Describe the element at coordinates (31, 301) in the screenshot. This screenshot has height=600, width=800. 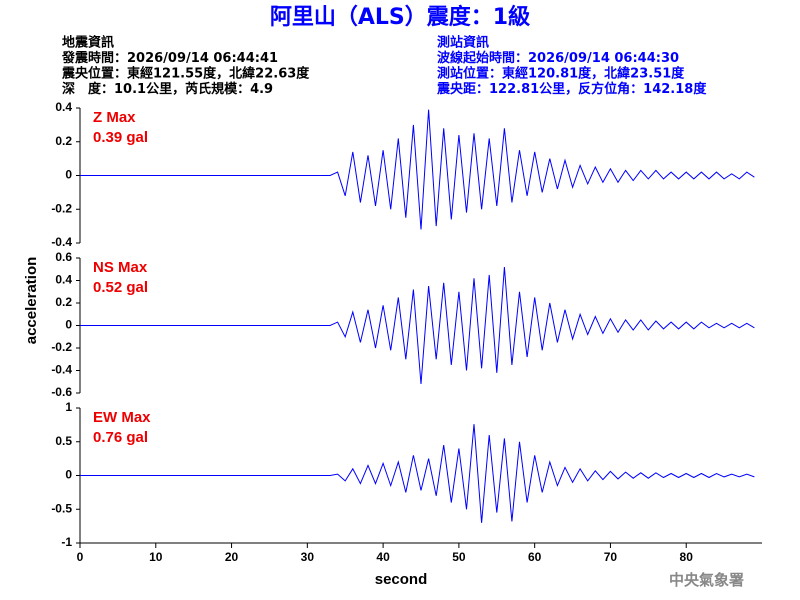
I see `y-axis-label: acceleration` at that location.